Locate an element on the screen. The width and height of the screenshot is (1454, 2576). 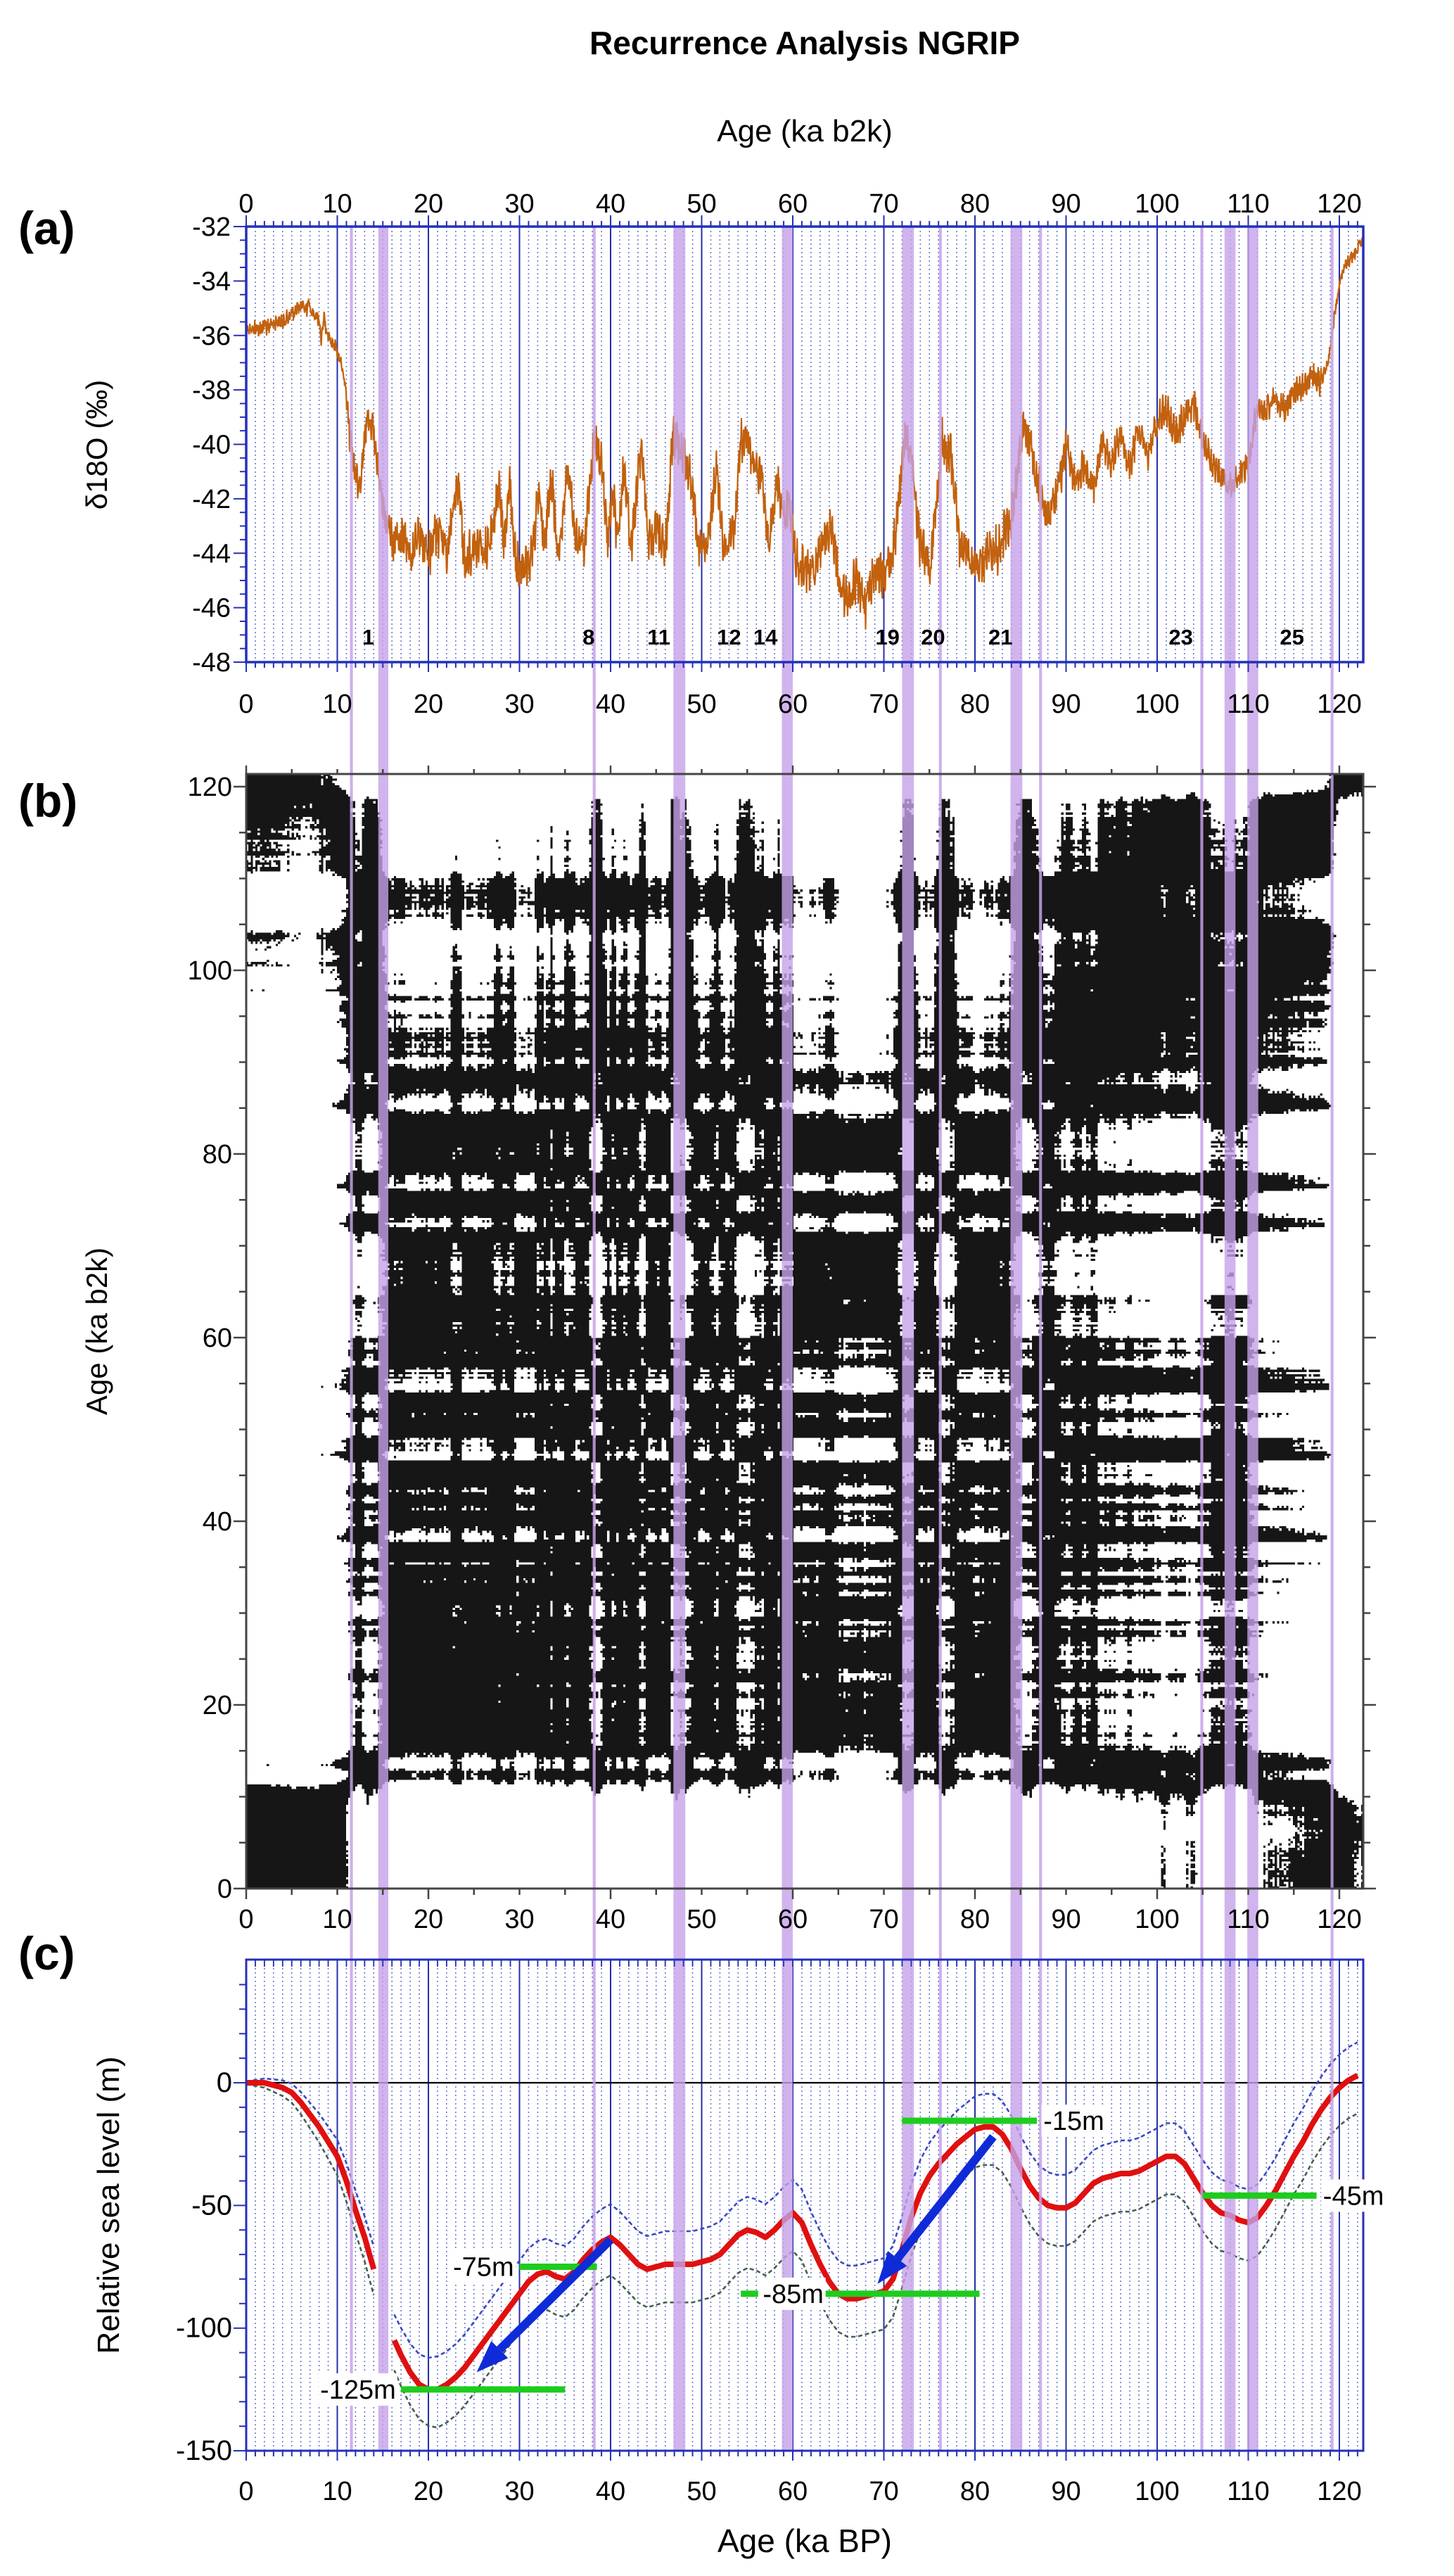
sea-level-curve is located at coordinates (802, 2232).